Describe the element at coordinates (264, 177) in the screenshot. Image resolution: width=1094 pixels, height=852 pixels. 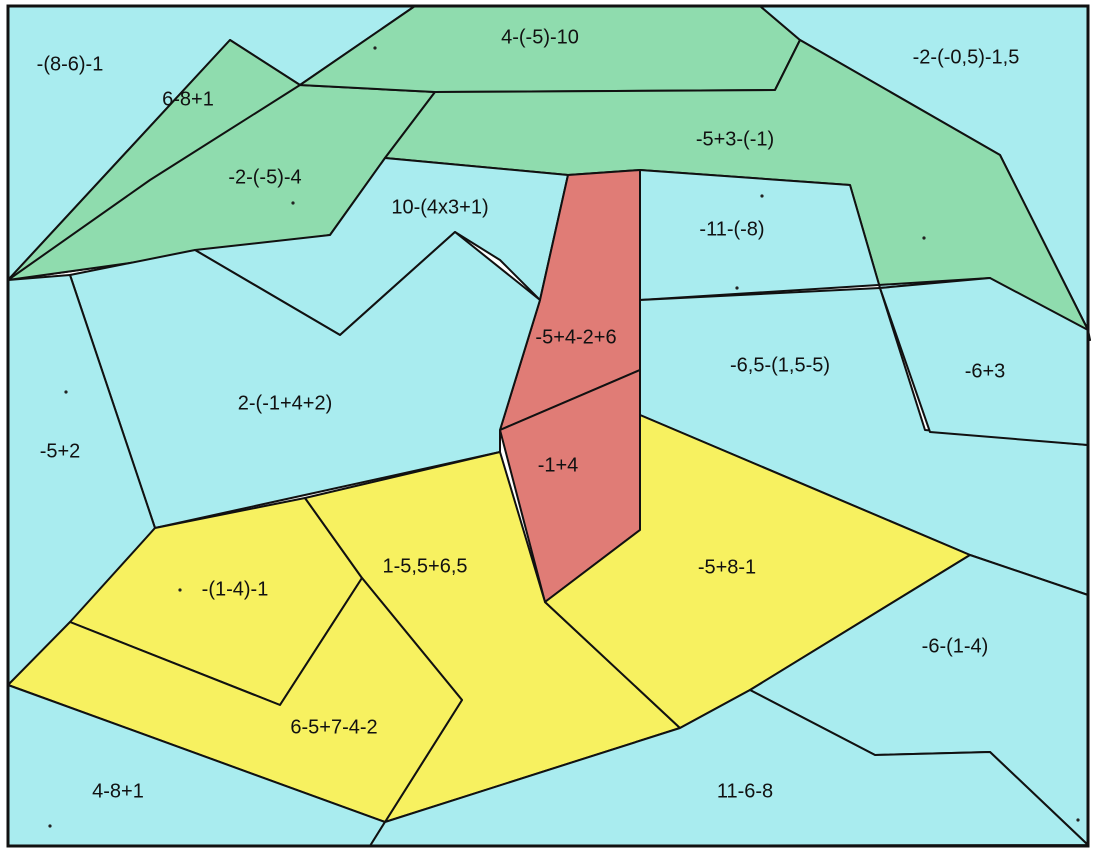
I see `region-leaf-lower-left-expression: -2-(-5)-4` at that location.